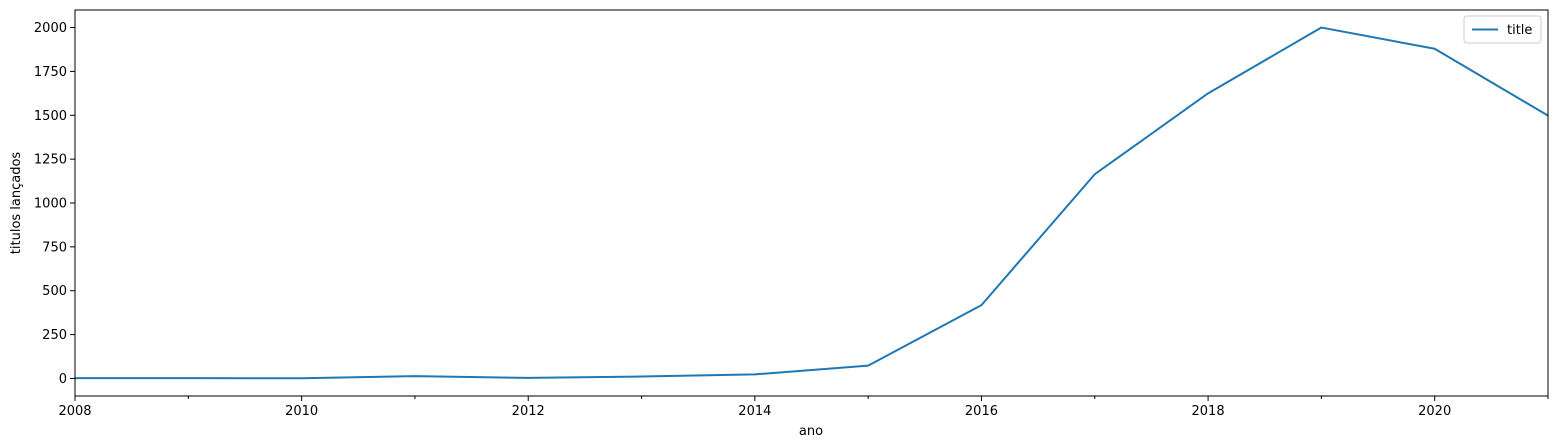 This screenshot has width=1557, height=448. What do you see at coordinates (803, 407) in the screenshot?
I see `x-axis-ticks: 2008 2010 2012 2014 2016 2018 2020` at bounding box center [803, 407].